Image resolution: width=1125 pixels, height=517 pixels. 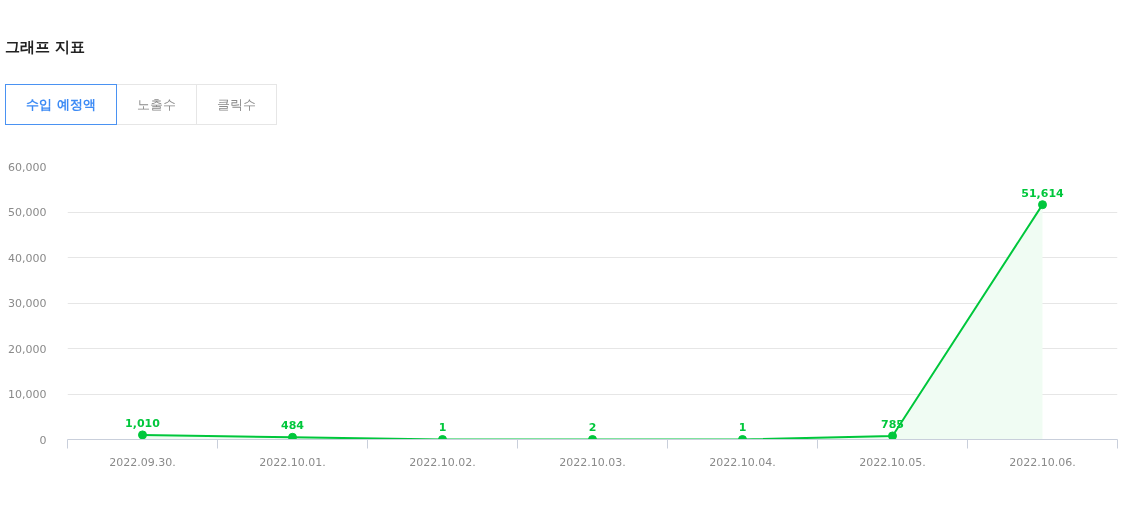 I want to click on data-label: 2, so click(x=592, y=428).